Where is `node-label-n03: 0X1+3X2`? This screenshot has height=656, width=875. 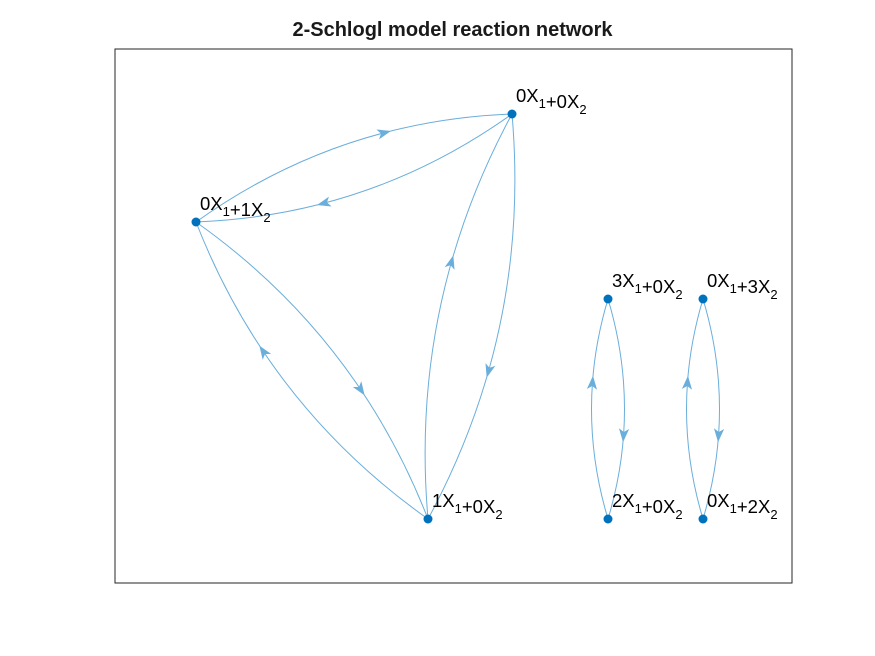
node-label-n03: 0X1+3X2 is located at coordinates (742, 286).